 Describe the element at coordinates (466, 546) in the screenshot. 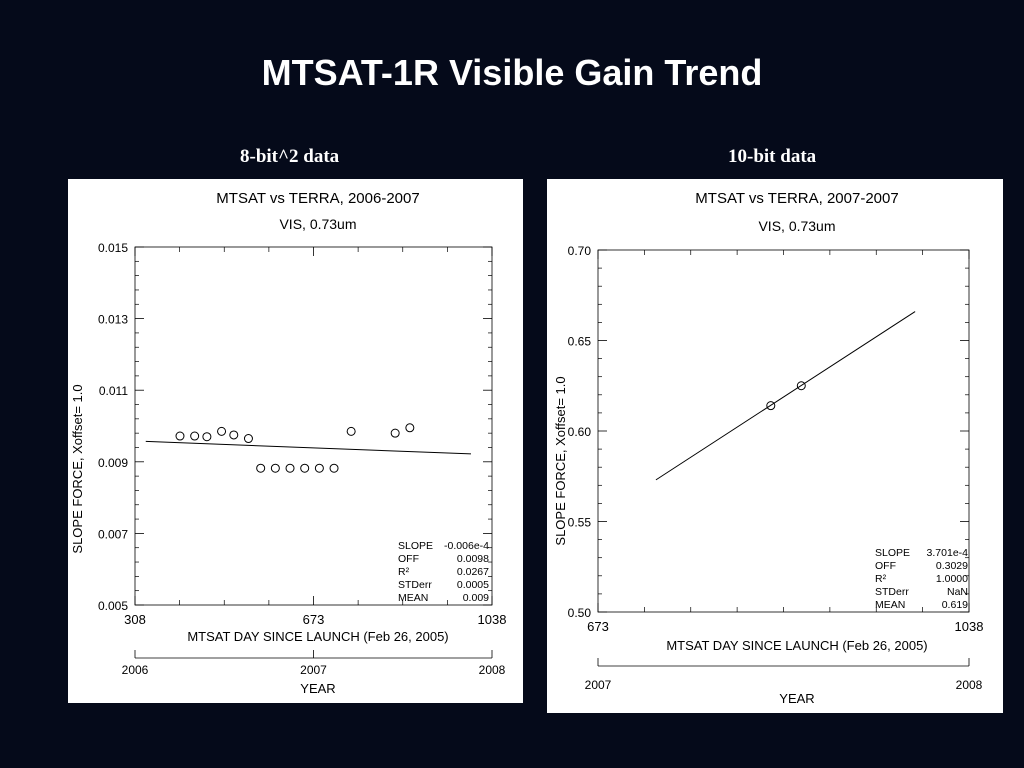

I see `left-stats-value: -0.006e-4` at that location.